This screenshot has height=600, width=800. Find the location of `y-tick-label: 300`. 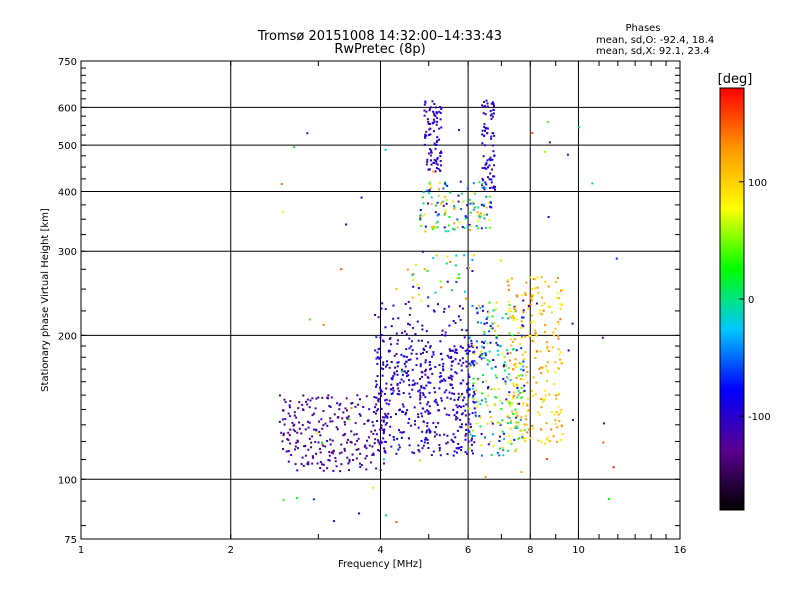

y-tick-label: 300 is located at coordinates (67, 252).